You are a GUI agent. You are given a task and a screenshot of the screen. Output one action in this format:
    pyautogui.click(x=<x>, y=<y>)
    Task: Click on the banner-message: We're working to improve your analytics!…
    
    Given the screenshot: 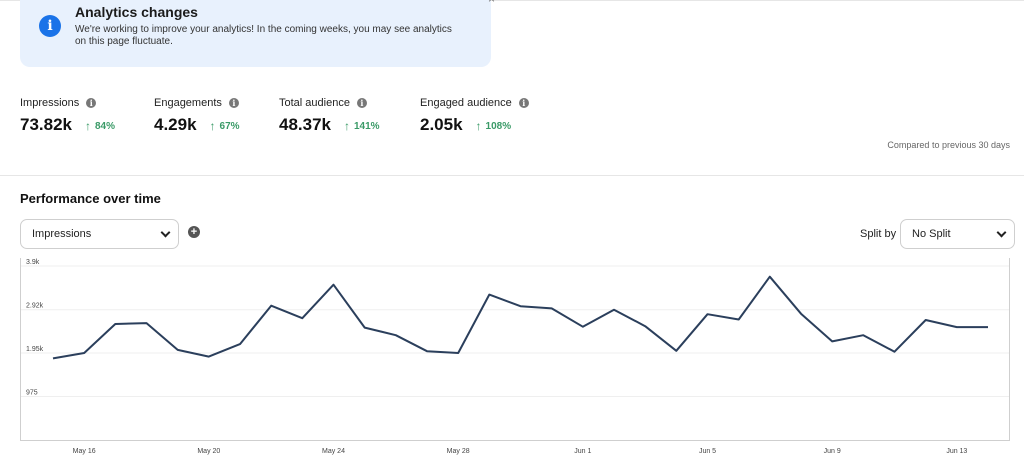 What is the action you would take?
    pyautogui.click(x=263, y=35)
    